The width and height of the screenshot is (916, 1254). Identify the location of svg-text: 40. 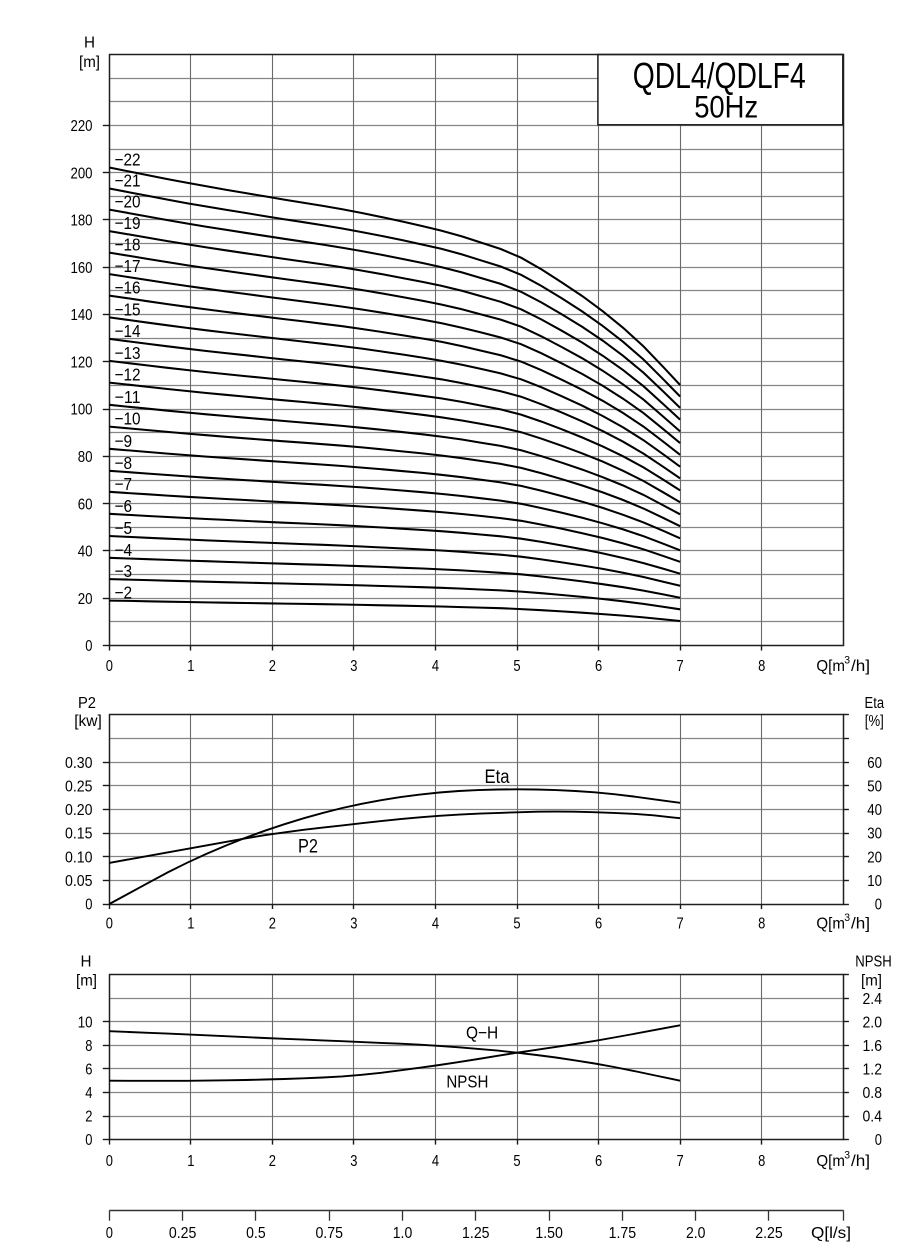
(874, 810).